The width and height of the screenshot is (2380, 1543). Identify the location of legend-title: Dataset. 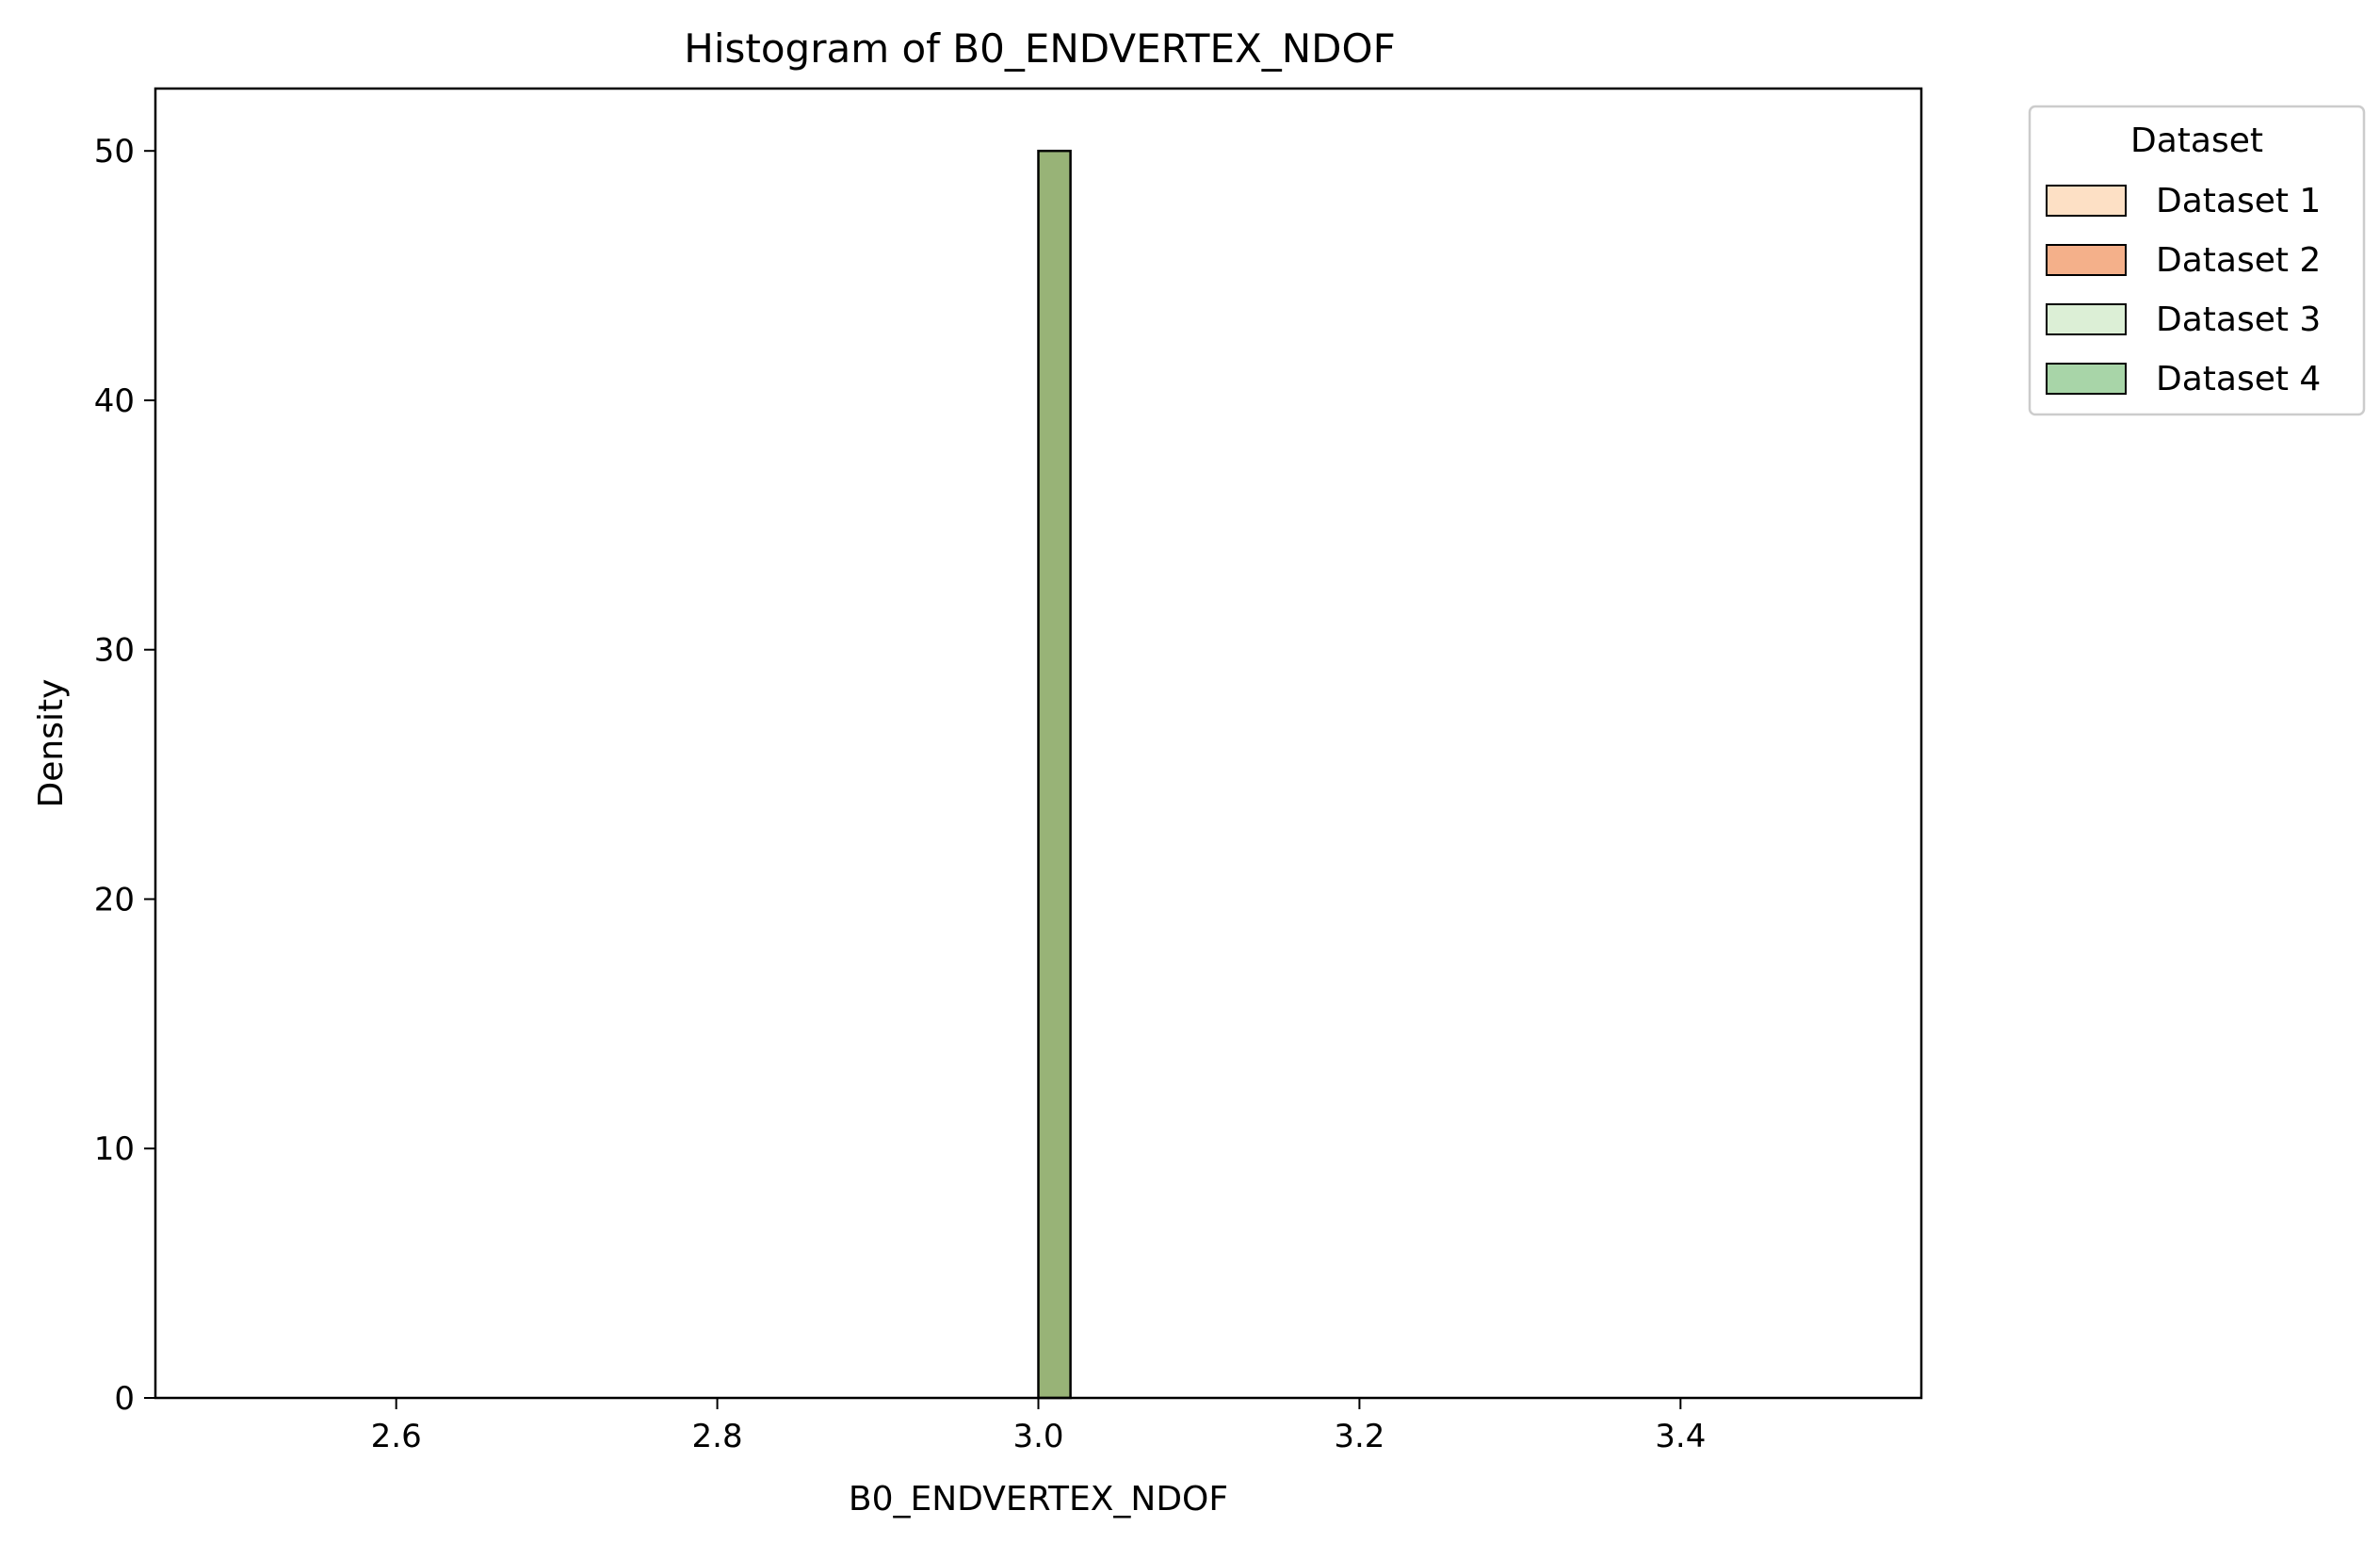
(2196, 141).